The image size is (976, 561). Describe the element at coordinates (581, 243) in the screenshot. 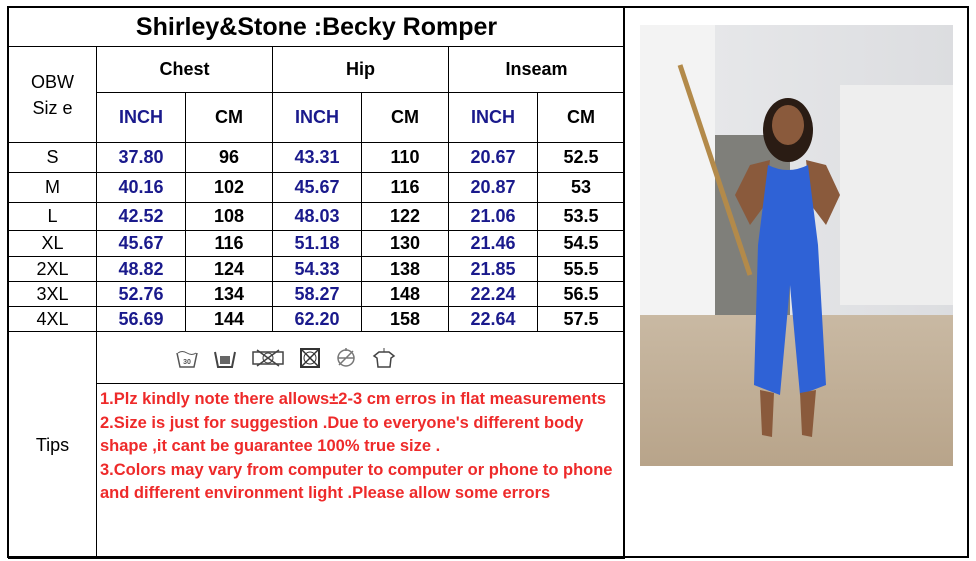

I see `value-cell: 54.5` at that location.